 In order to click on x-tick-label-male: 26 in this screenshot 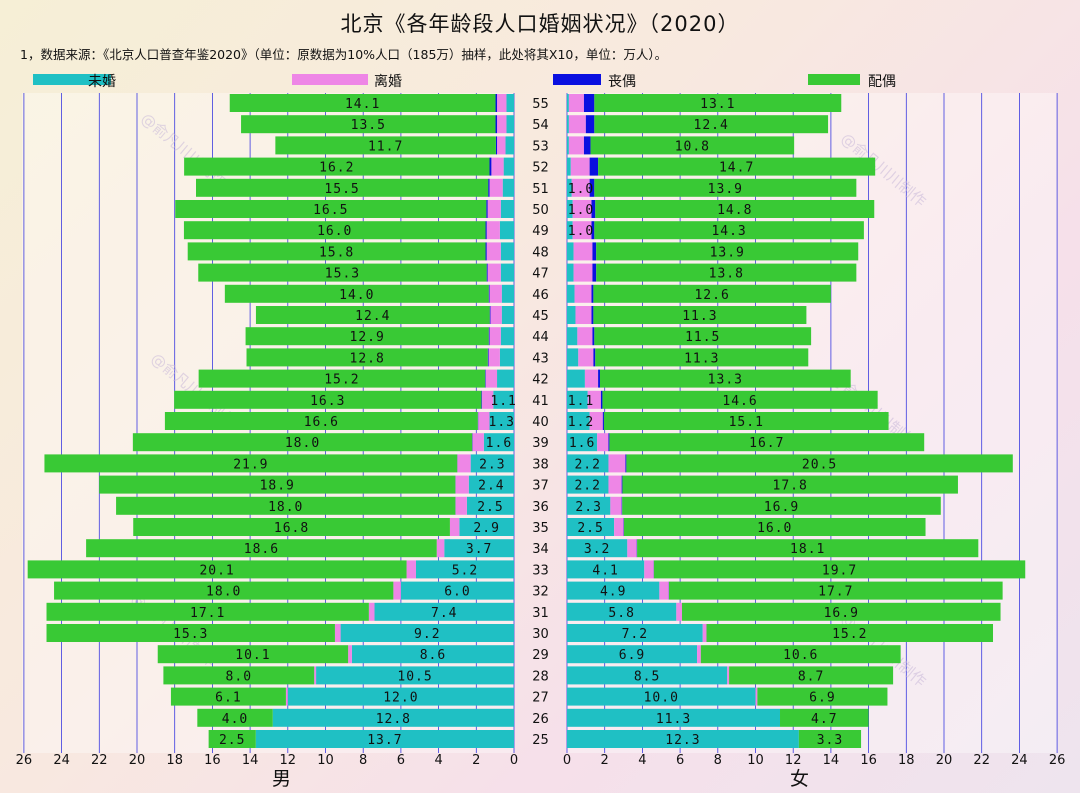, I will do `click(24, 760)`.